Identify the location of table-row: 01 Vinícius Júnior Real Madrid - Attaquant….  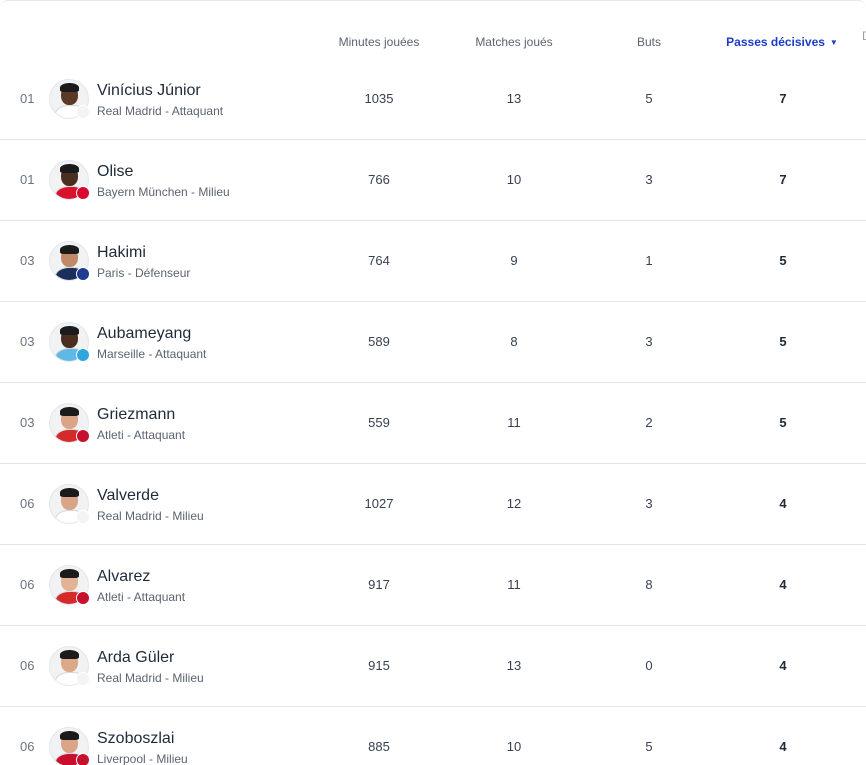
(433, 99).